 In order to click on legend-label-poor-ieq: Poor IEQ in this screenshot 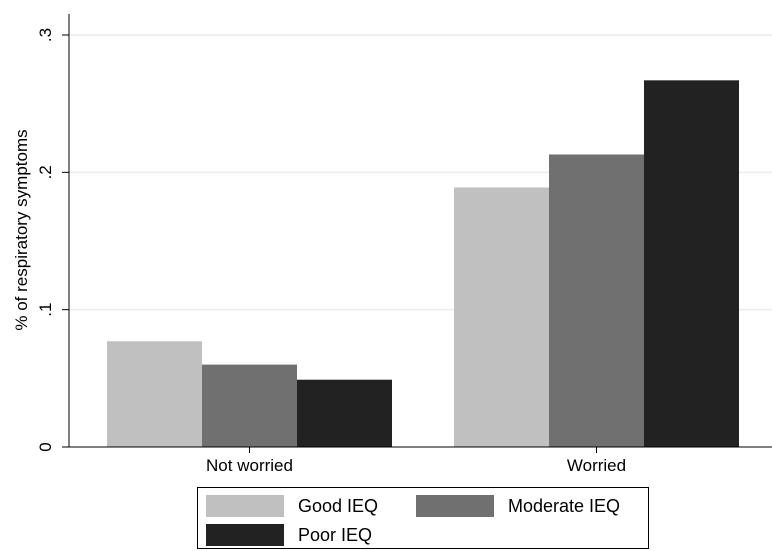, I will do `click(335, 534)`.